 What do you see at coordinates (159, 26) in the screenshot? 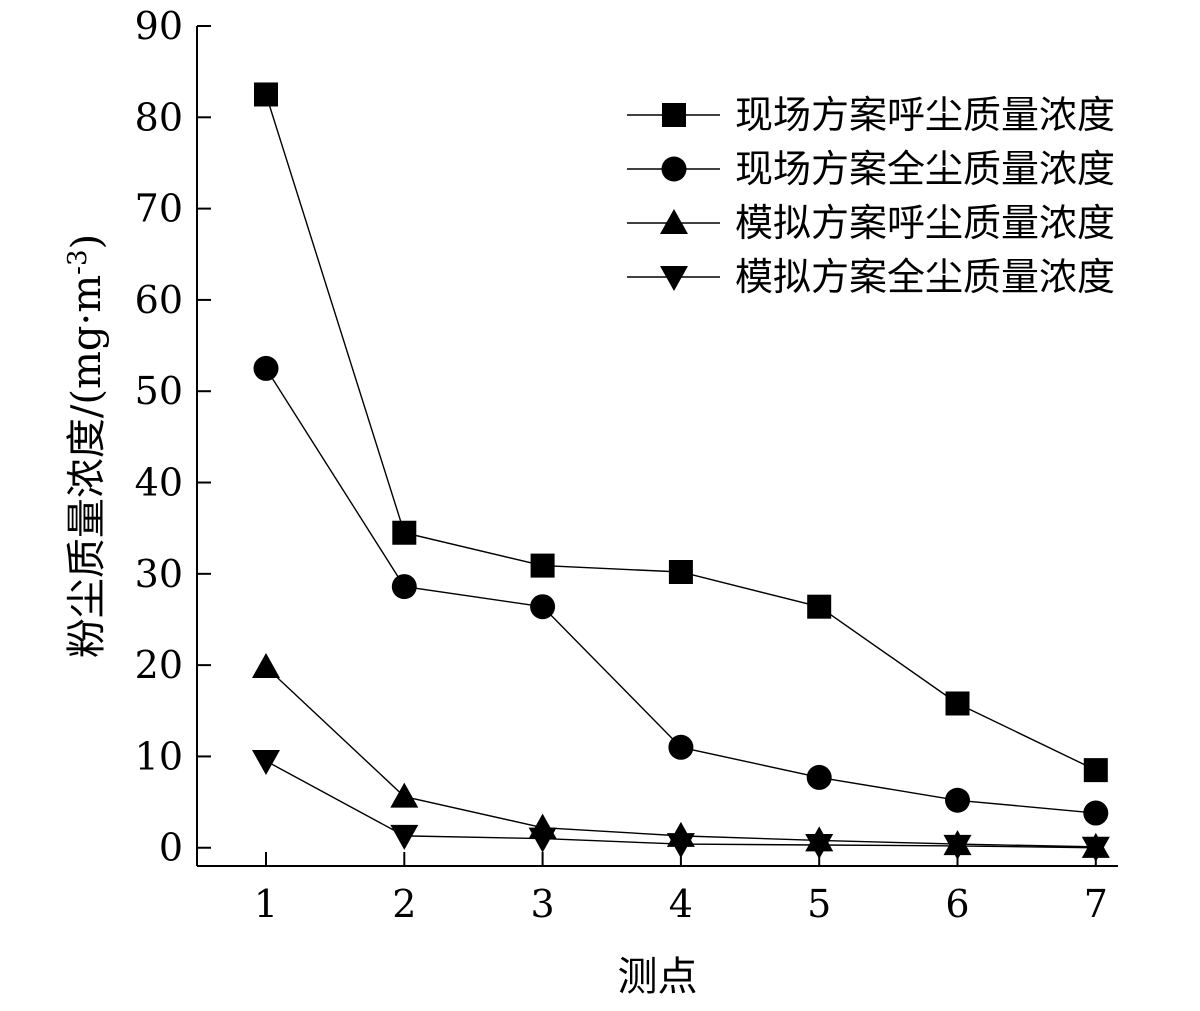
I see `y-tick-label: 90` at bounding box center [159, 26].